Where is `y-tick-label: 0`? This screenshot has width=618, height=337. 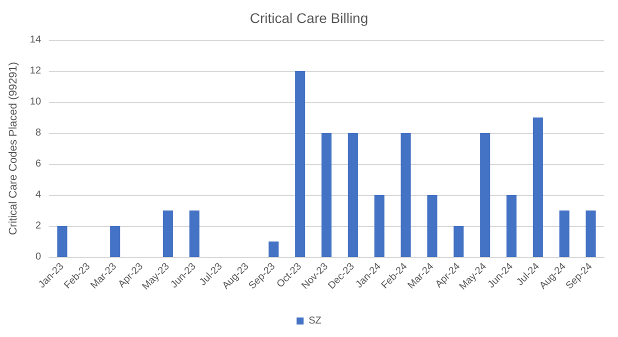 y-tick-label: 0 is located at coordinates (38, 257).